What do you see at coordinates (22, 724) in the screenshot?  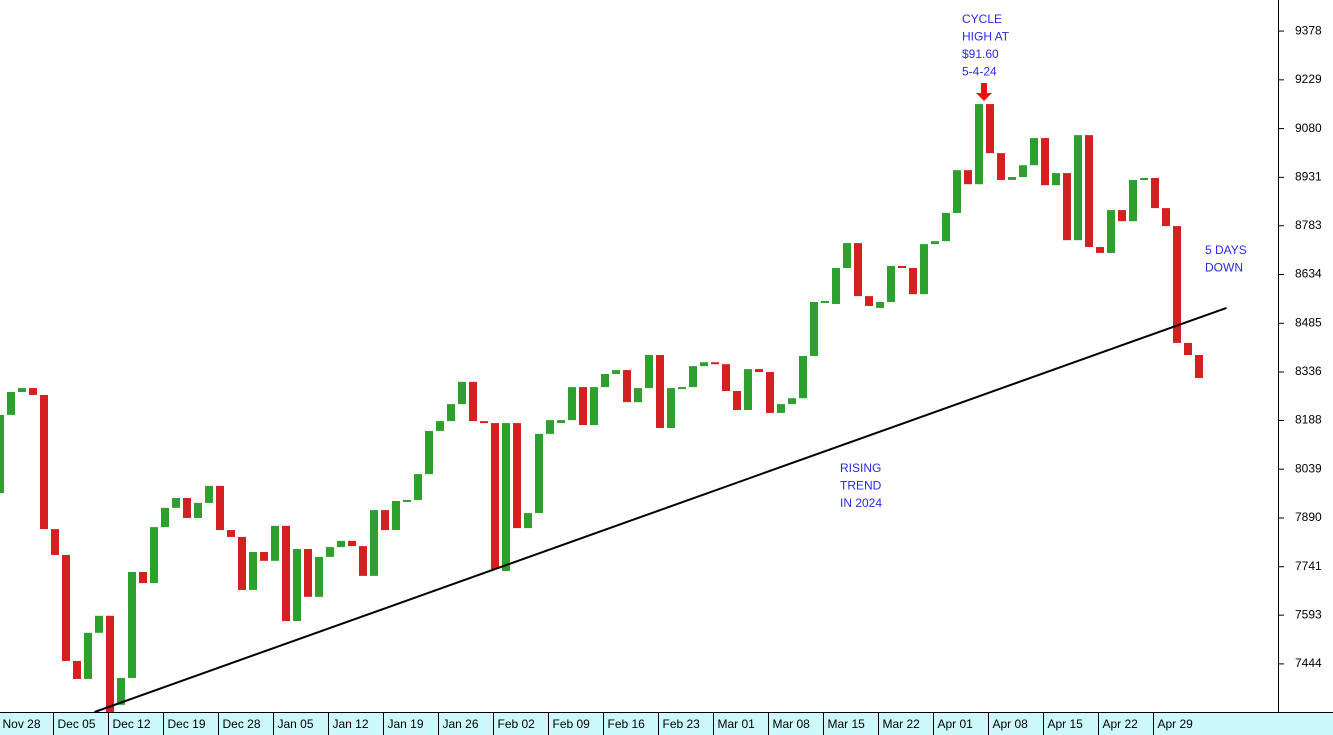 I see `x-tick-label: Nov 28` at bounding box center [22, 724].